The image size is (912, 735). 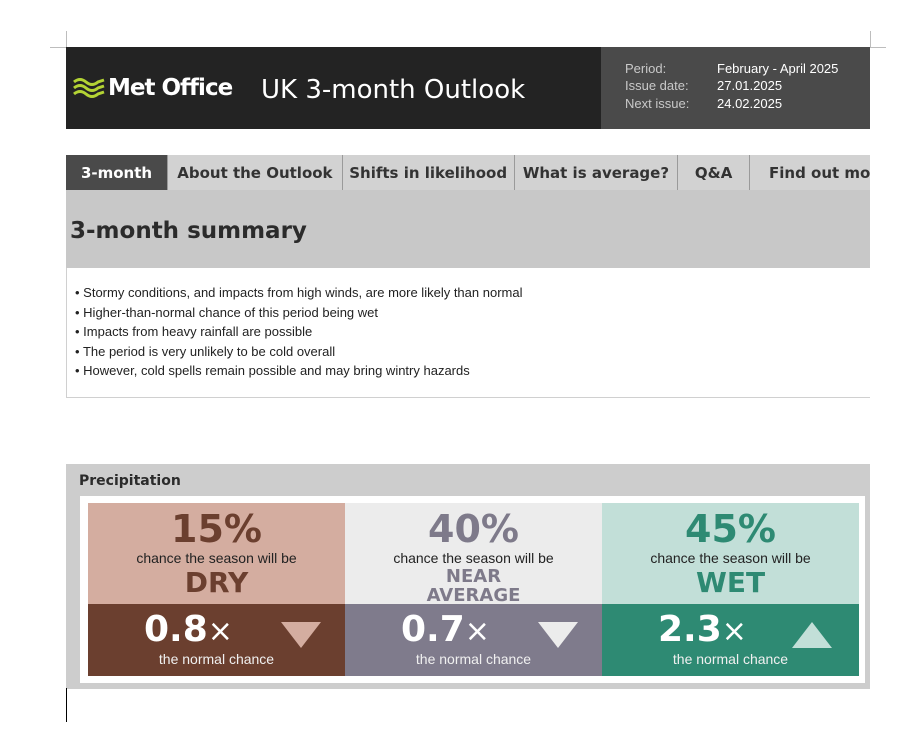 I want to click on near-average-multiplier-cell: 0.7× the normal chance, so click(x=473, y=640).